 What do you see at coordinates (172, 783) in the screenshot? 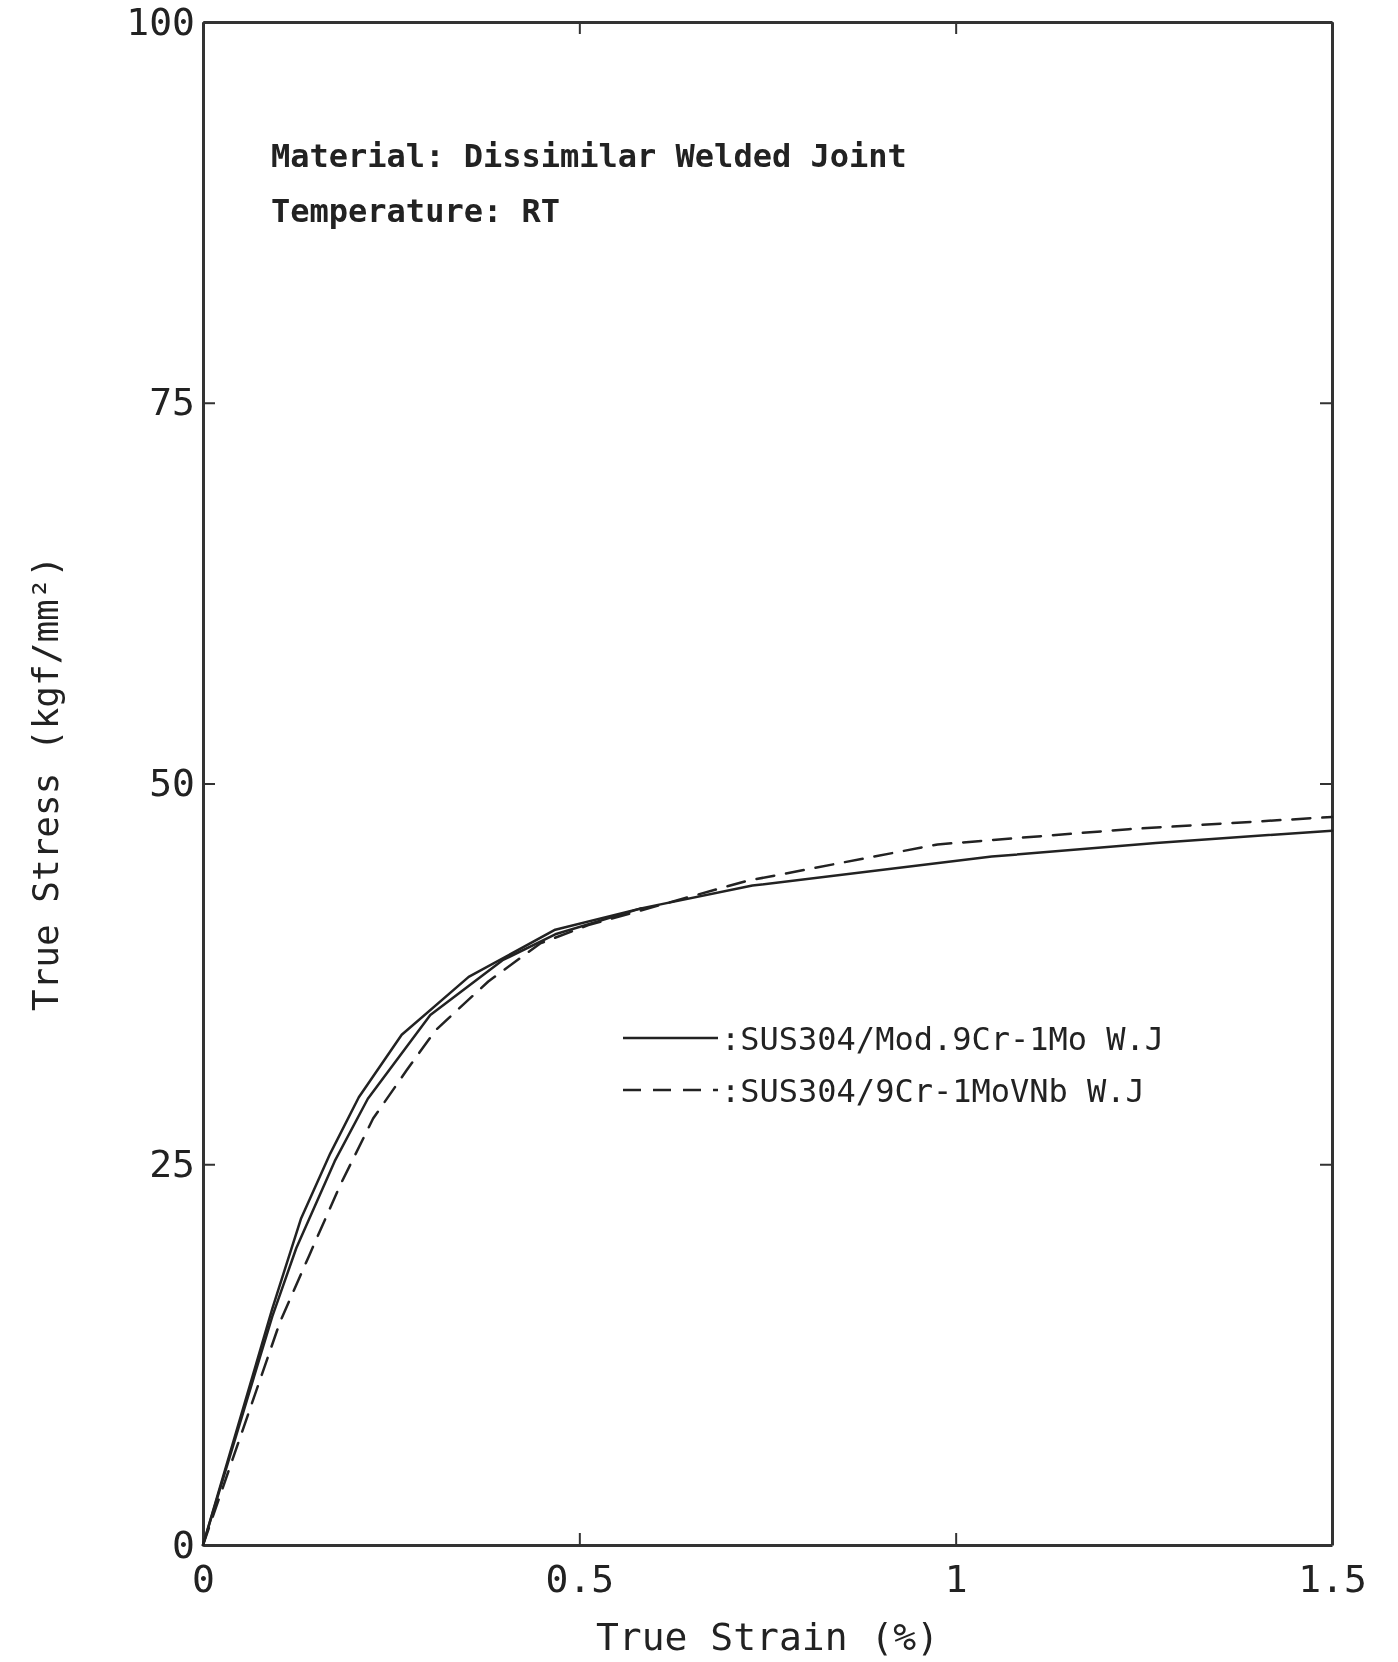
I see `y-tick-label: 50` at bounding box center [172, 783].